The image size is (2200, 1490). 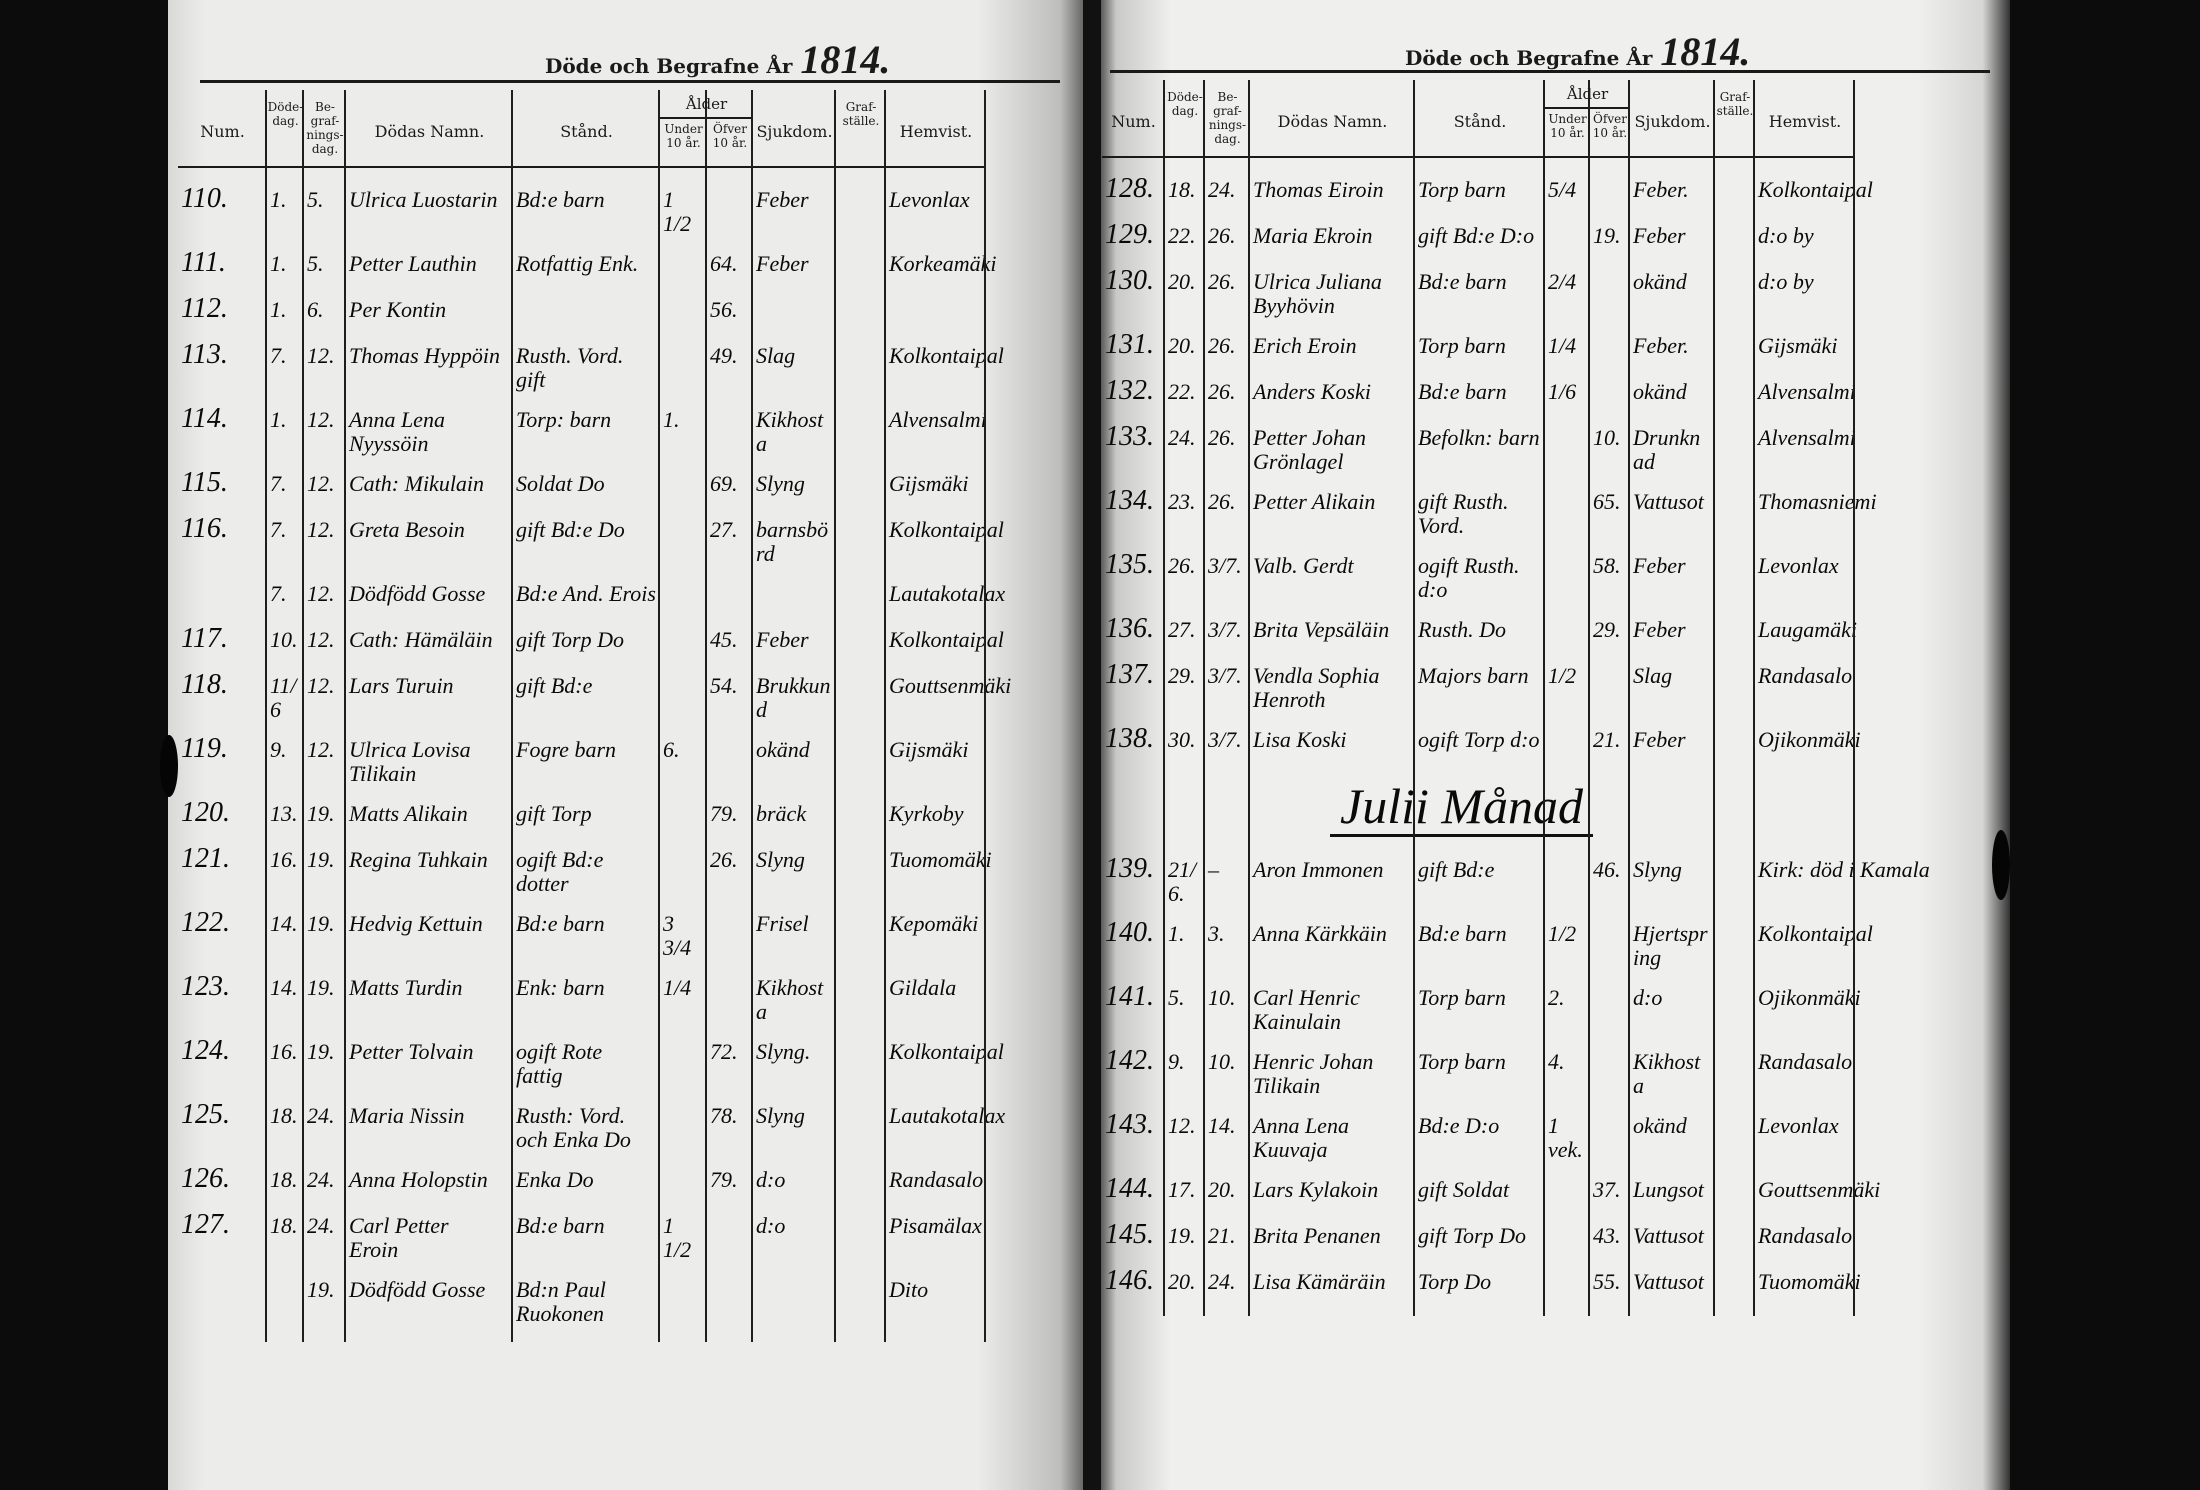 I want to click on social-status: Bd:n Paul Ruokonen, so click(x=561, y=1301).